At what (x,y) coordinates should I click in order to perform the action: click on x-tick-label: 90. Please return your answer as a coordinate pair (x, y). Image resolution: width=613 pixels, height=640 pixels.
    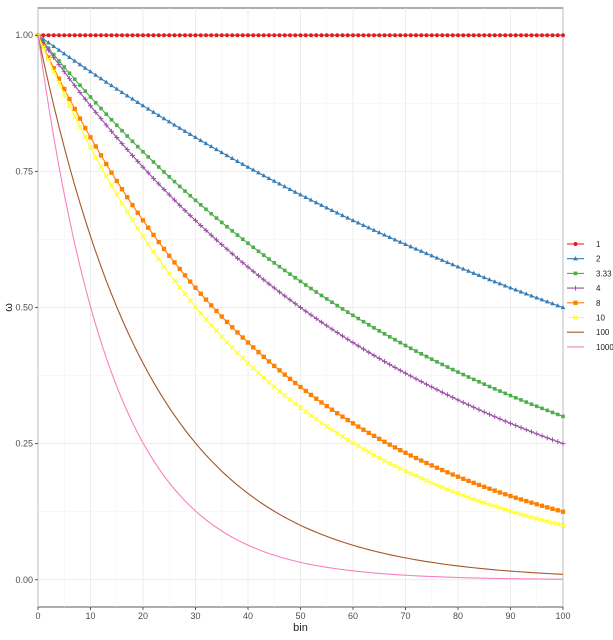
    Looking at the image, I should click on (510, 616).